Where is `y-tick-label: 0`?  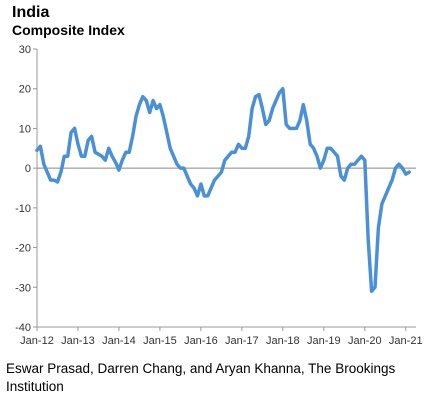 y-tick-label: 0 is located at coordinates (28, 169).